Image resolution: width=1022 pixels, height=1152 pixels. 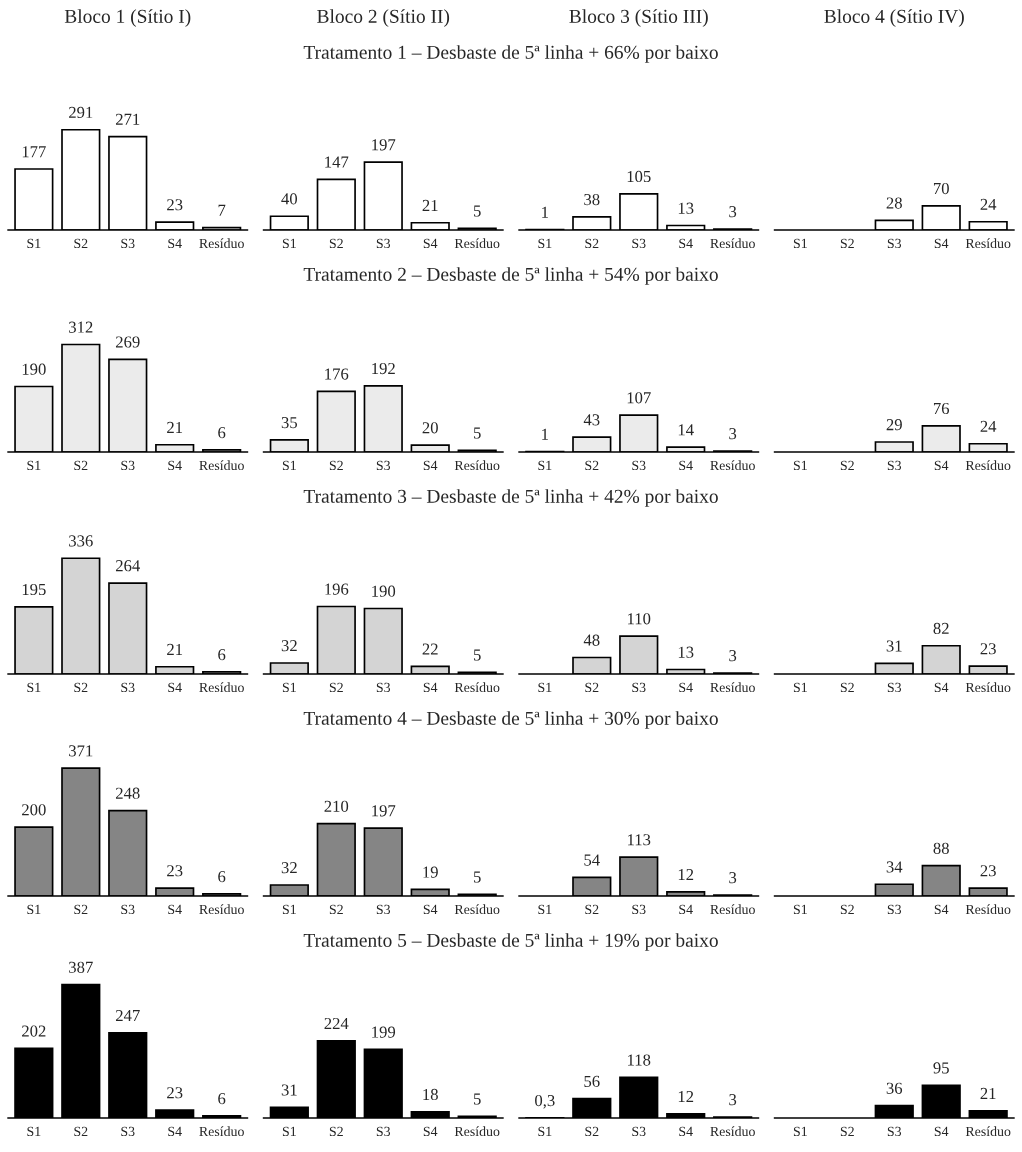 I want to click on data-label: 224, so click(x=336, y=1023).